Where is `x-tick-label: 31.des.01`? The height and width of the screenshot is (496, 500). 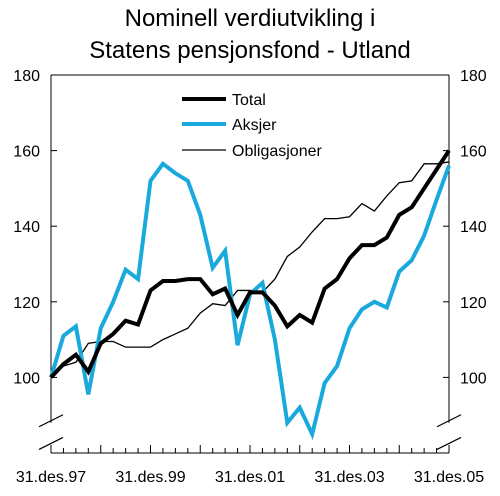
x-tick-label: 31.des.01 is located at coordinates (250, 477).